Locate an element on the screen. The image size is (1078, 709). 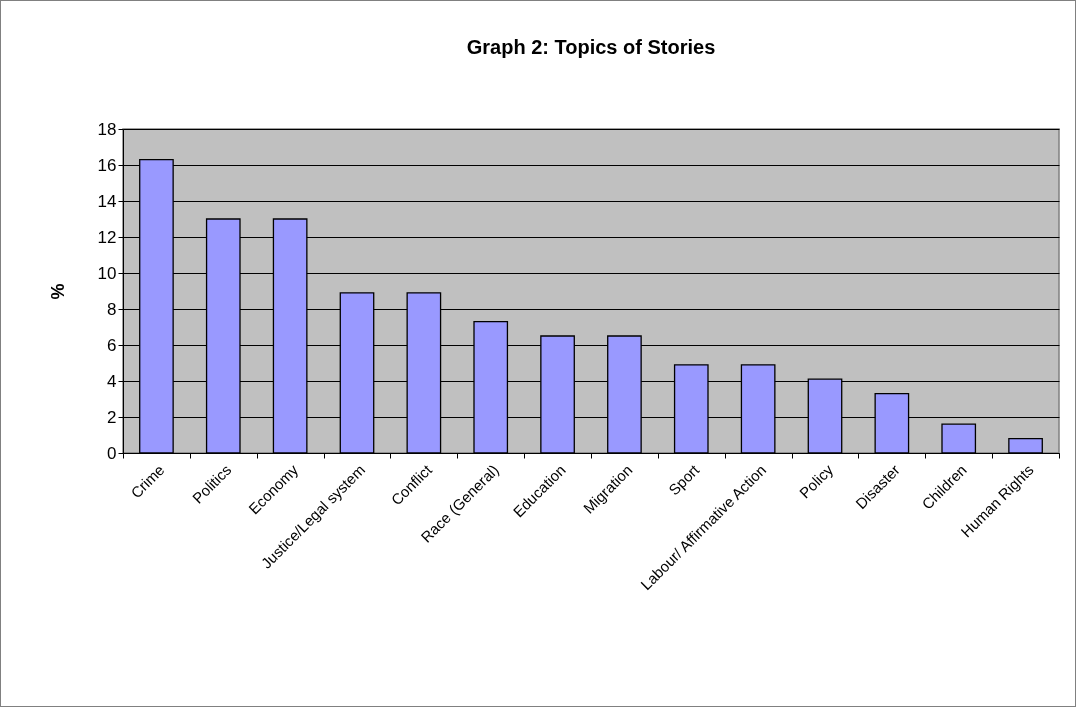
y-tick-label: 6 is located at coordinates (112, 345).